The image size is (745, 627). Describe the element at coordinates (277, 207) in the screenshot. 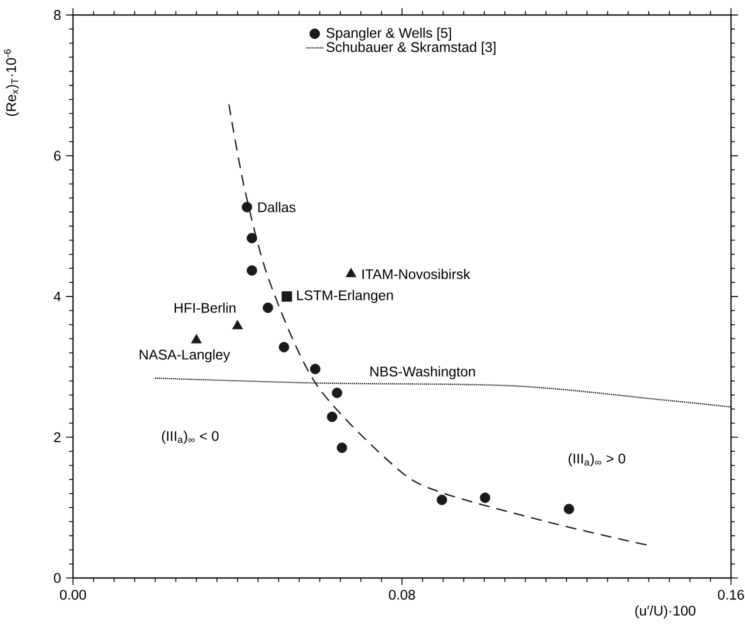

I see `annotation: Dallas` at that location.